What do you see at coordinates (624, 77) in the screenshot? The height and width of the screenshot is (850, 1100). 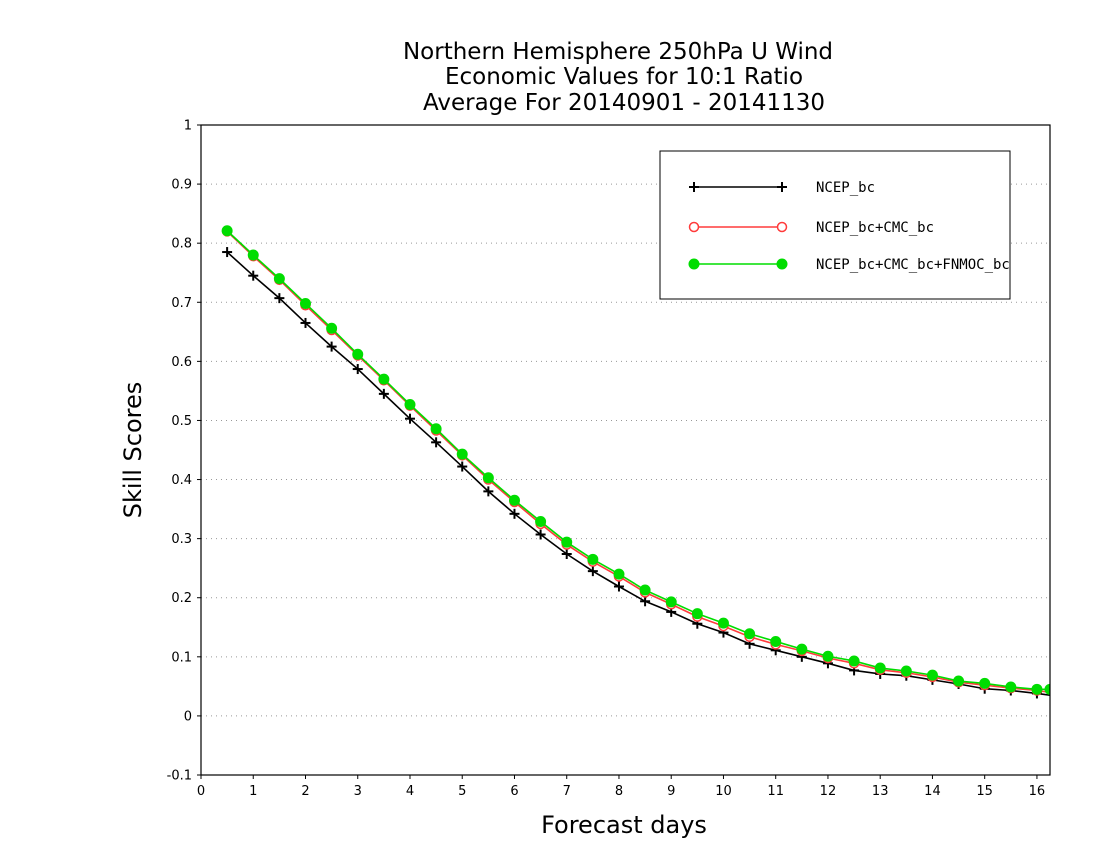 I see `title-line-2: Economic Values for 10:1 Ratio` at bounding box center [624, 77].